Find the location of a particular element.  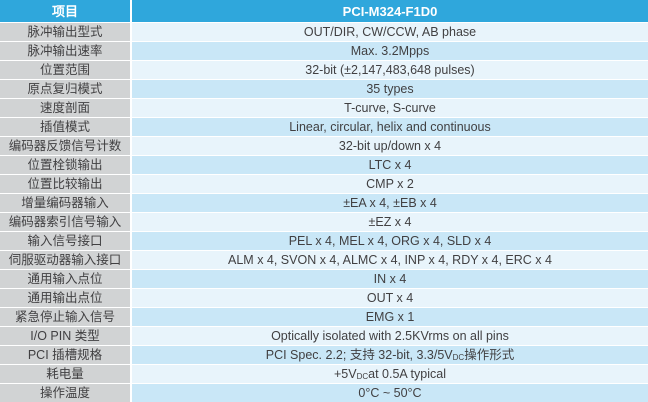

spec-row-value: ±EZ x 4 is located at coordinates (390, 222).